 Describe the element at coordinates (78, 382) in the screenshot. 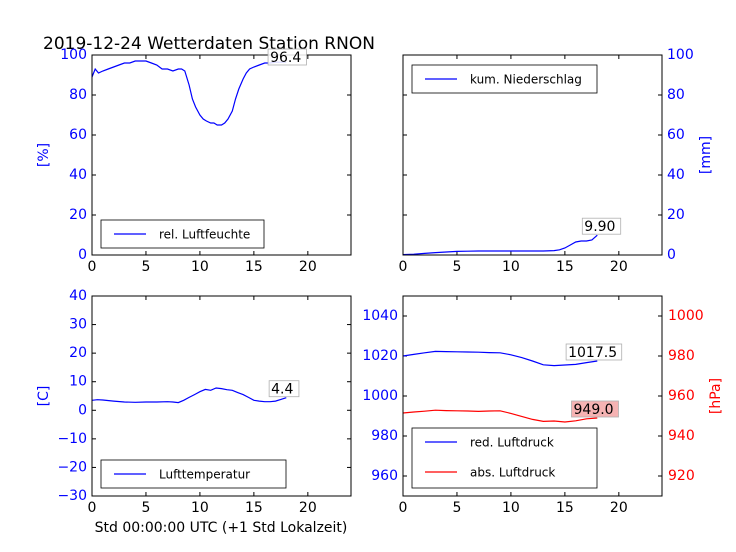

I see `y-tick-label: 10` at that location.